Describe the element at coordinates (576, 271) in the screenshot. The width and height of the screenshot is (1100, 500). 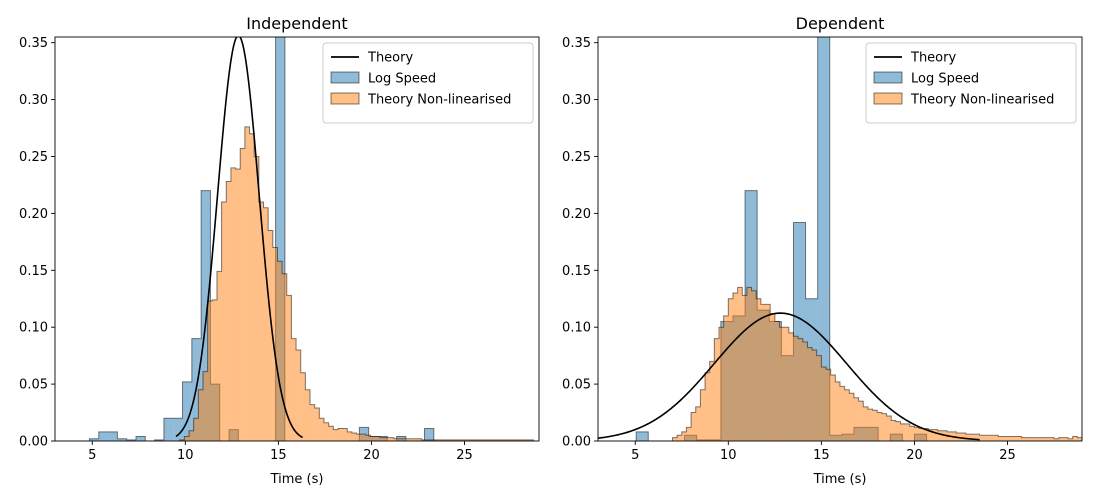
I see `y-tick-label: 0.15` at that location.